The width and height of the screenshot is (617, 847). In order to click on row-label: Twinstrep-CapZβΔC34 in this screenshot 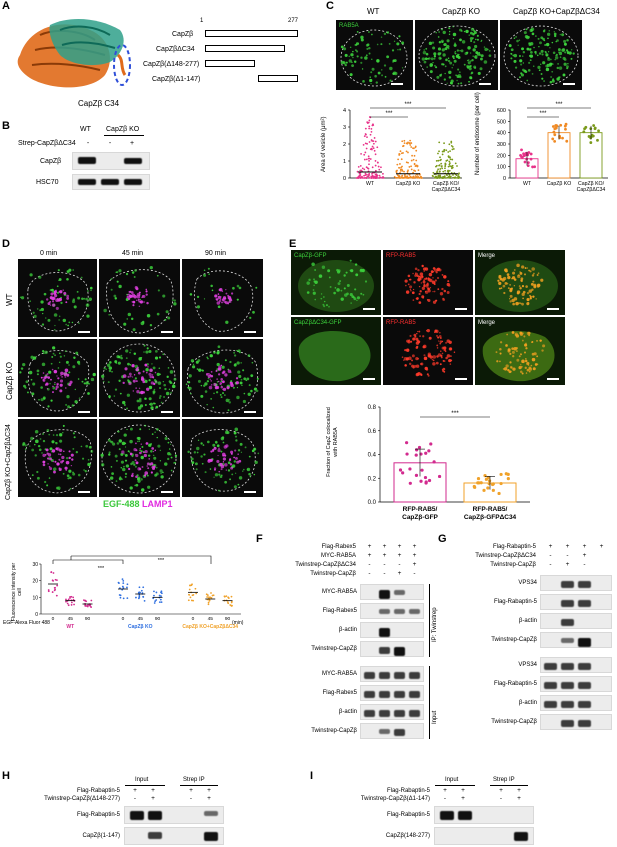, I will do `click(325, 565)`.